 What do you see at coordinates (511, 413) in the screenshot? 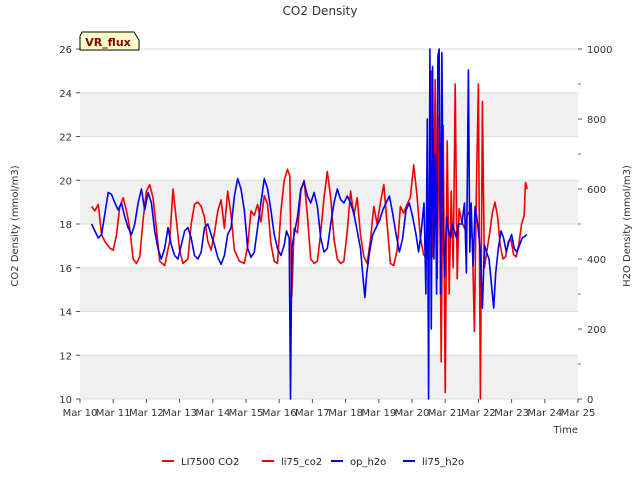
I see `x-tick-label: Mar 23` at bounding box center [511, 413].